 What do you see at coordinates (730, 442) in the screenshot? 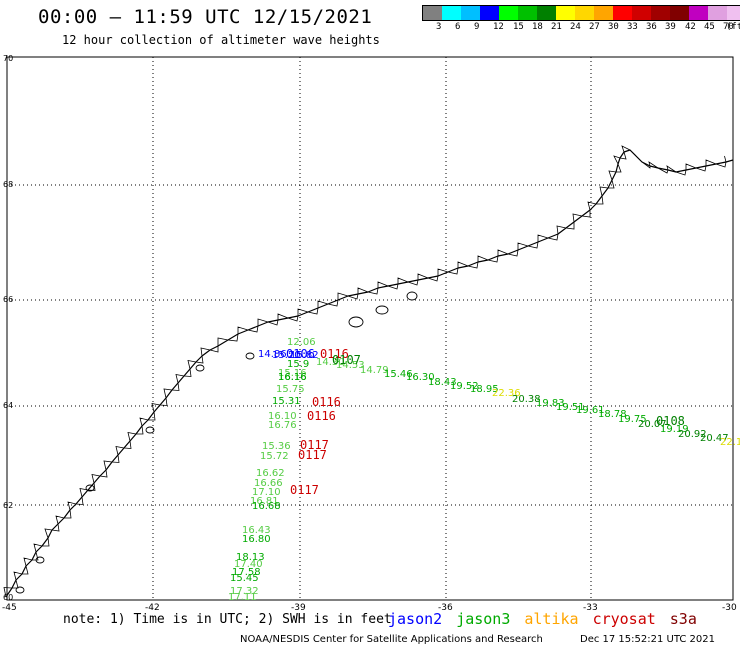
I see `wave-height-label: 22.1` at bounding box center [730, 442].